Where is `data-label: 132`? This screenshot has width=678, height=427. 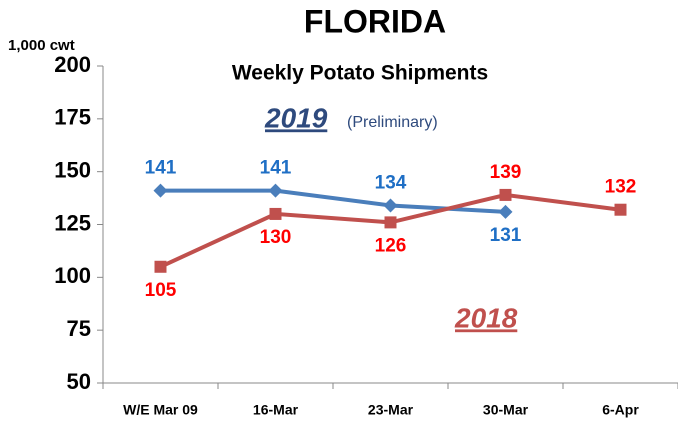
data-label: 132 is located at coordinates (621, 187).